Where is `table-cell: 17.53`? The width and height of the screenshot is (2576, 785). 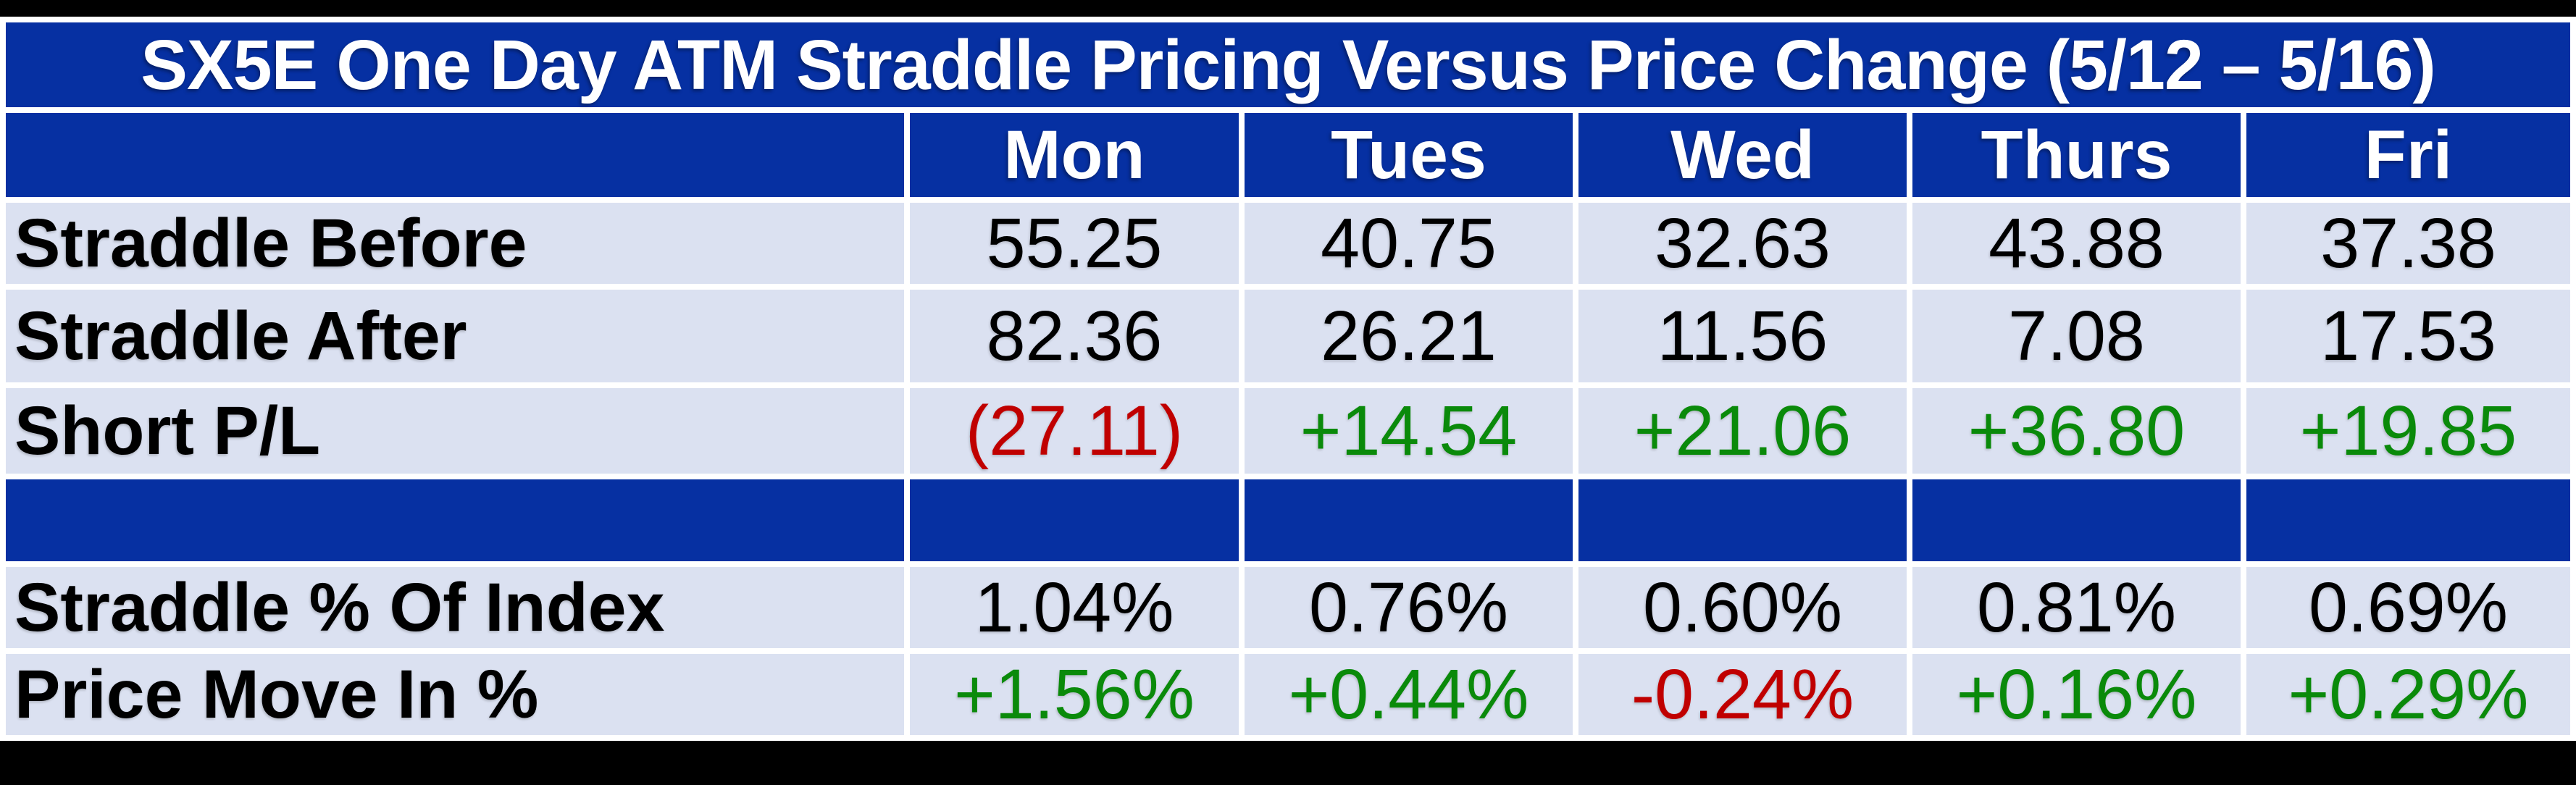 table-cell: 17.53 is located at coordinates (2408, 336).